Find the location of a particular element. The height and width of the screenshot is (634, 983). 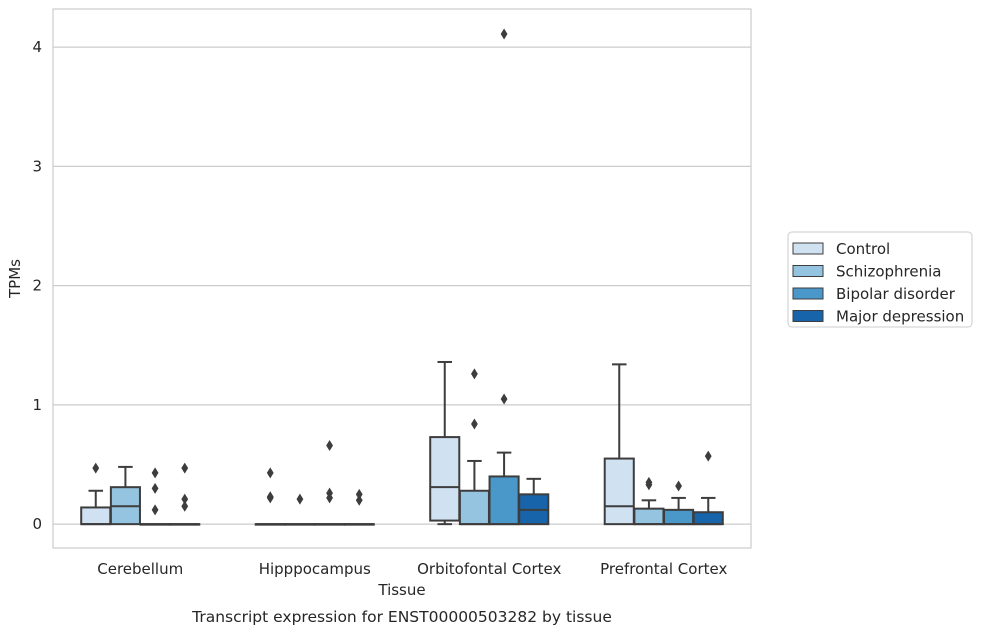

legend-frame is located at coordinates (880, 279).